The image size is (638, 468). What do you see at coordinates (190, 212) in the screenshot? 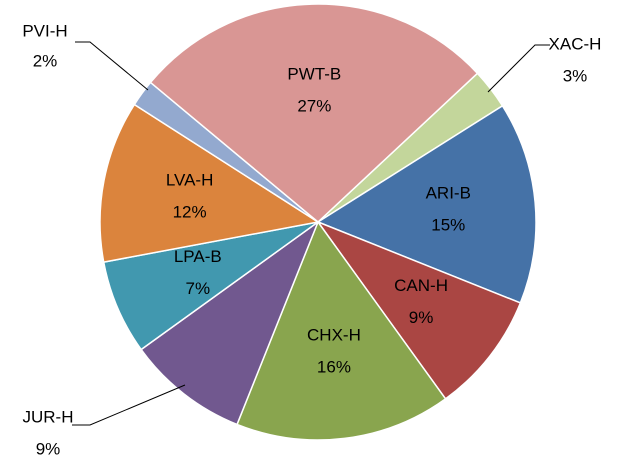
I see `slice-value-label: 12%` at bounding box center [190, 212].